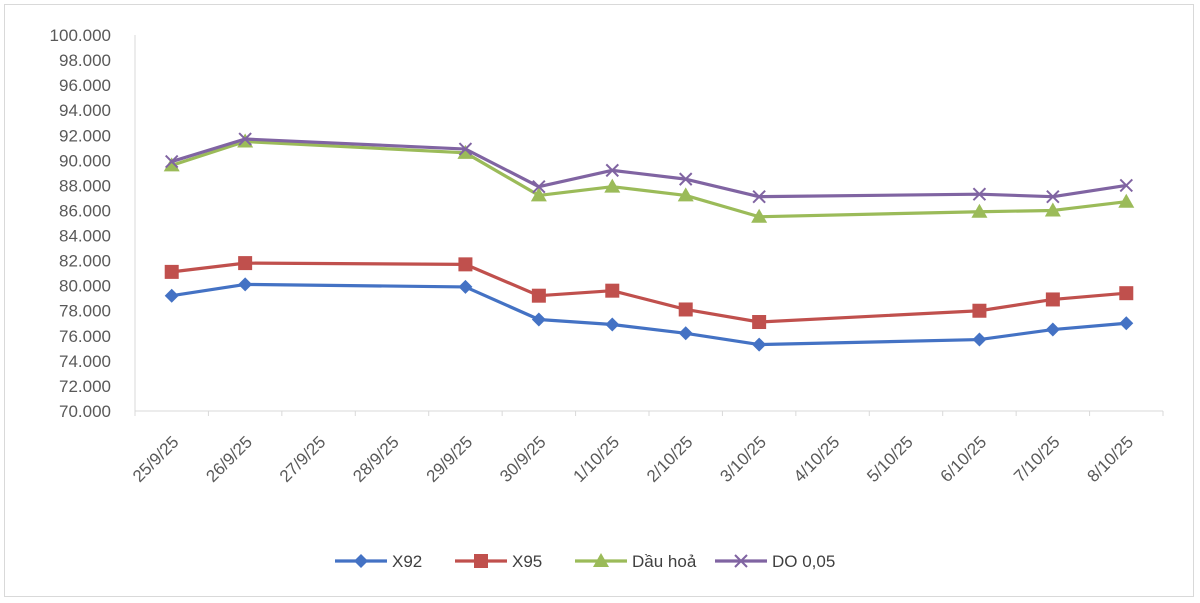  I want to click on series-x92, so click(649, 314).